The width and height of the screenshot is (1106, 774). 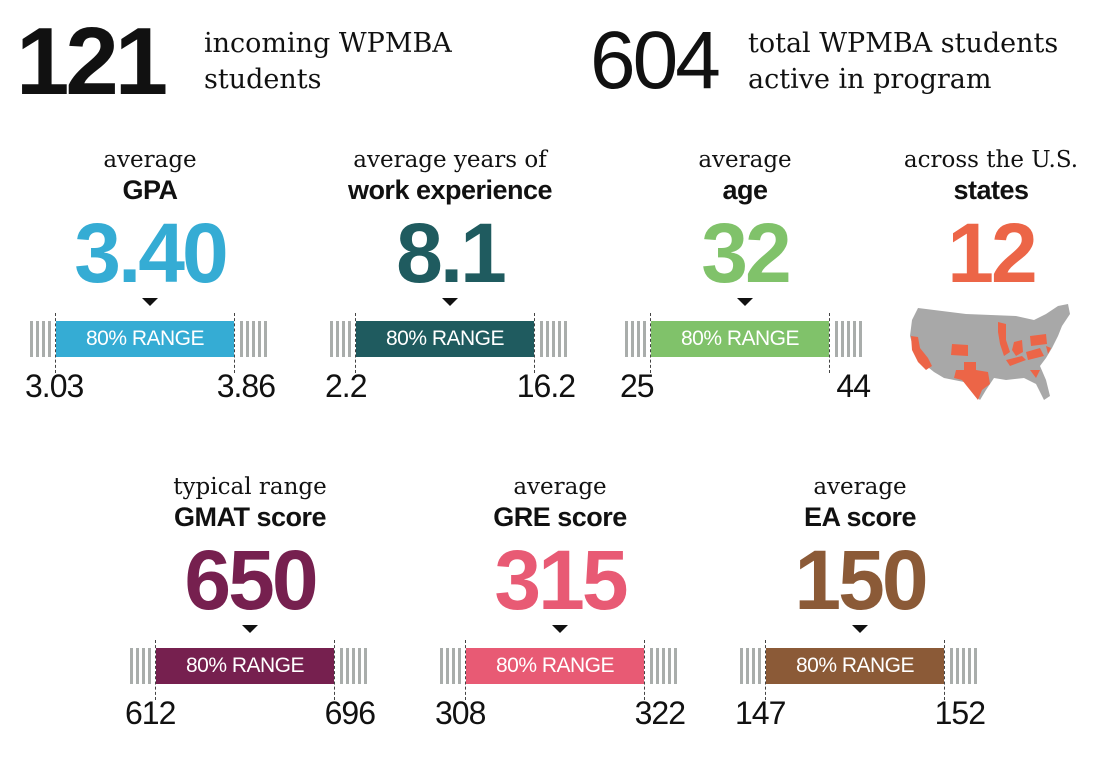 I want to click on gmat-range-min: 612, so click(x=150, y=713).